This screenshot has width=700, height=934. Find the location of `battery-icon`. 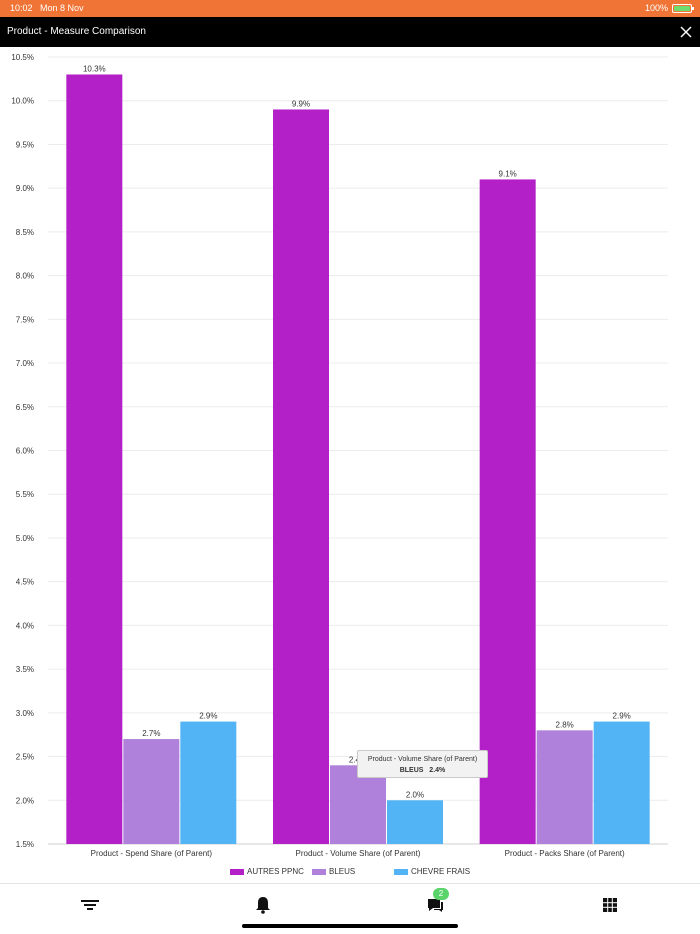

battery-icon is located at coordinates (683, 8).